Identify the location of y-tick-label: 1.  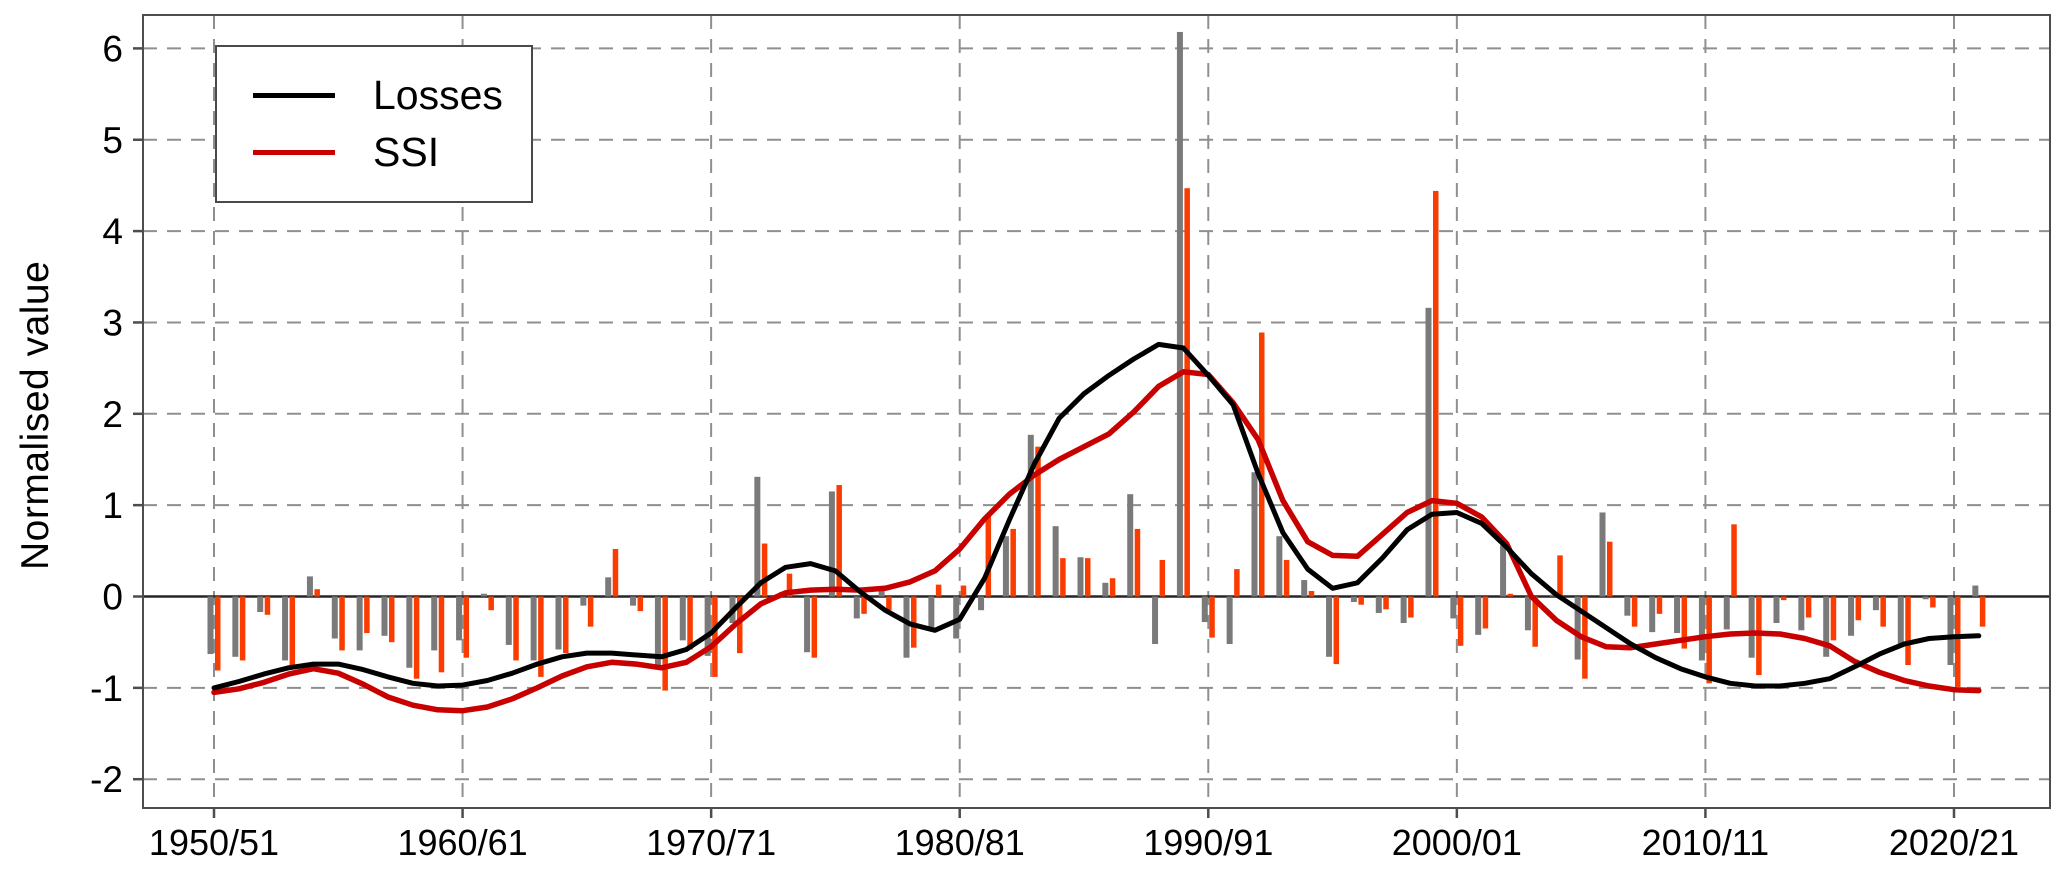
(112, 505).